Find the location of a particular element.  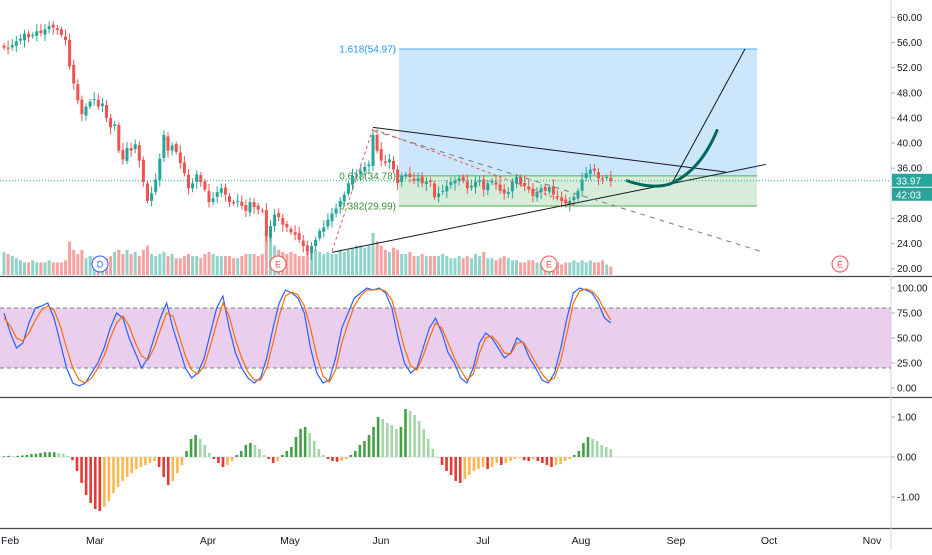

price-tick-label: 48.00 is located at coordinates (909, 93).